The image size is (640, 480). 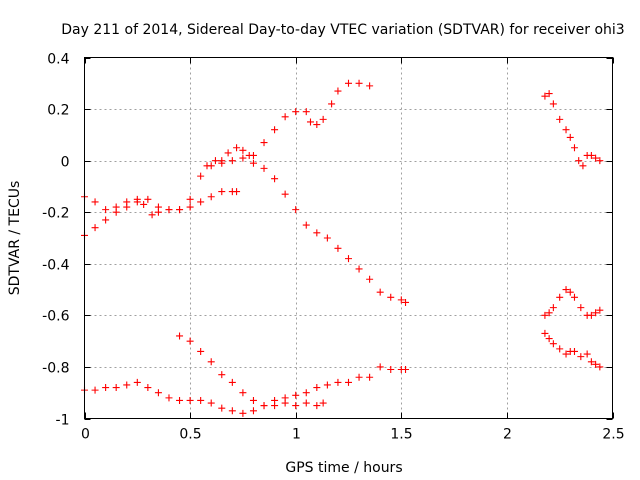 What do you see at coordinates (55, 240) in the screenshot?
I see `y-tick-labels: -1 -0.8 -0.6 -0.4 -0.2 0 0.2 0.4` at bounding box center [55, 240].